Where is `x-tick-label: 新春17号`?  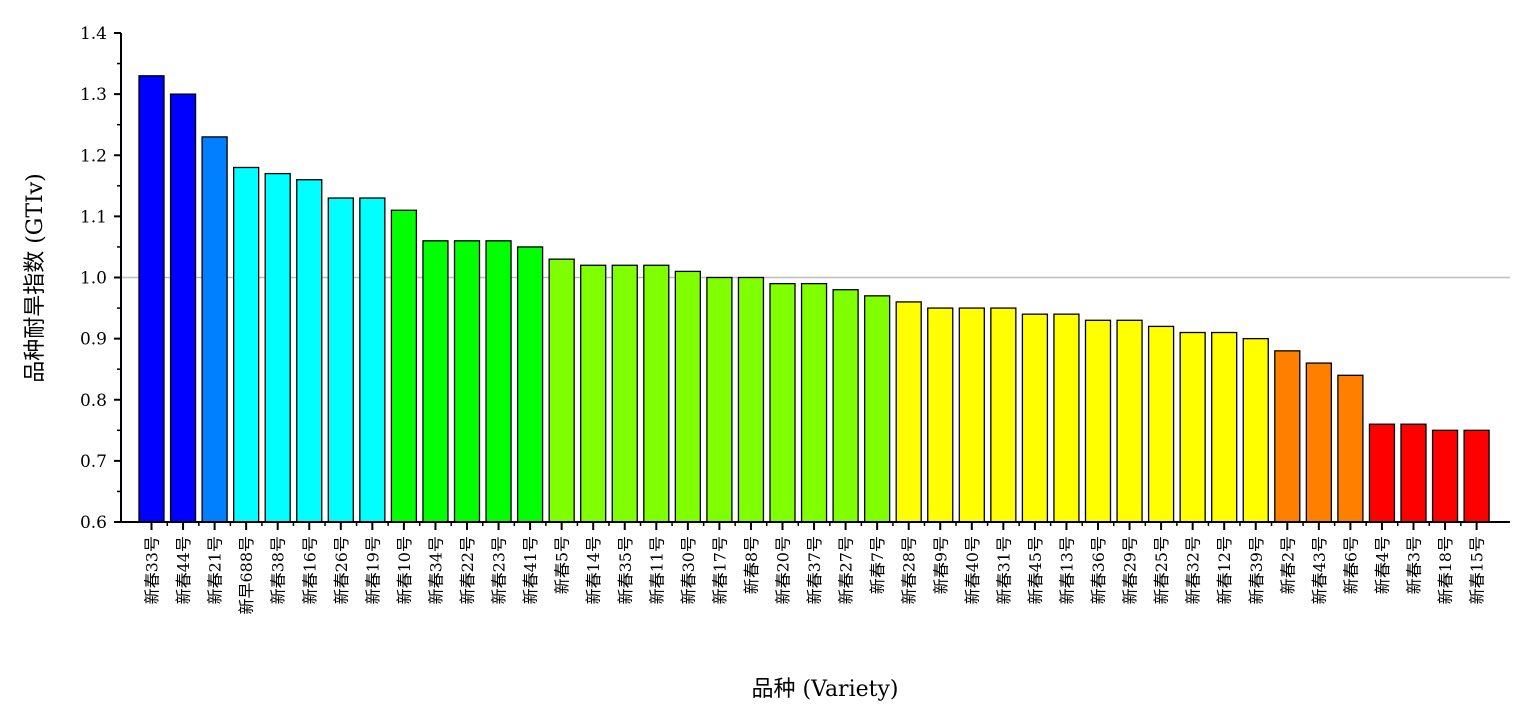
x-tick-label: 新春17号 is located at coordinates (719, 570).